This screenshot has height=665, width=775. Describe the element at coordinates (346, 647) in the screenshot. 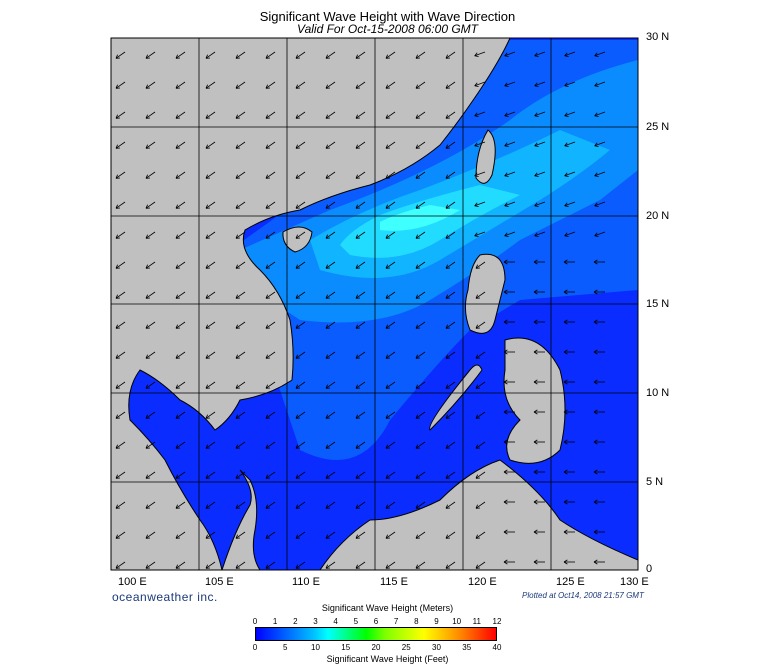

I see `colorbar-tick-feet: 15` at that location.